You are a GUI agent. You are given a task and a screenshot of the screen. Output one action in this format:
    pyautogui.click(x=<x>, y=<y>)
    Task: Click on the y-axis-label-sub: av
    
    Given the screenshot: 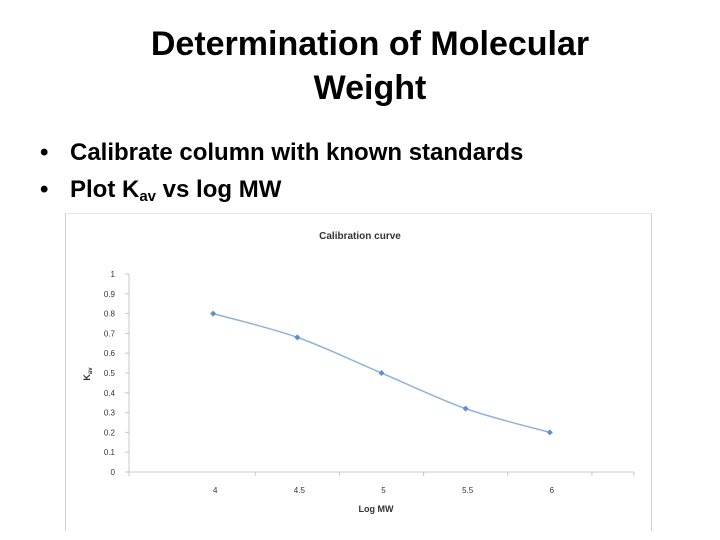 What is the action you would take?
    pyautogui.click(x=91, y=370)
    